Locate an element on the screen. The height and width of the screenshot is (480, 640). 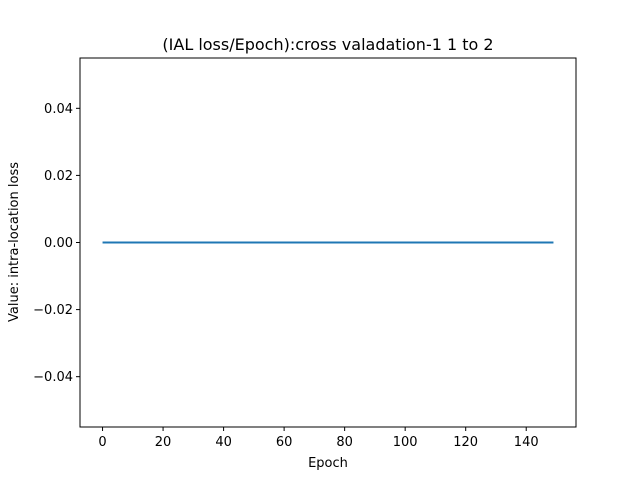
x-tick-label: 140 is located at coordinates (526, 442).